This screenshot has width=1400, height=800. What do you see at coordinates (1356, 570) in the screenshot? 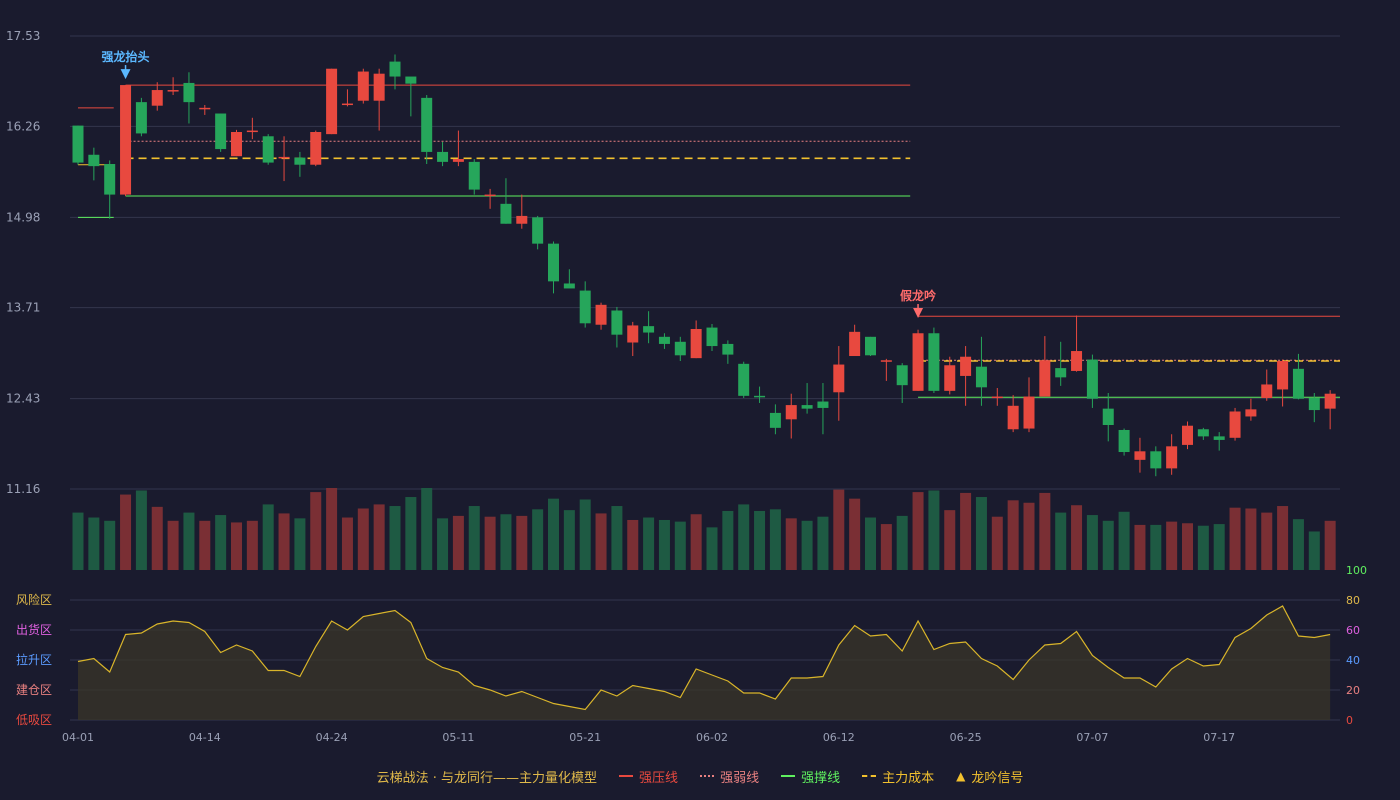
I see `osc-tick-label: 100` at bounding box center [1356, 570].